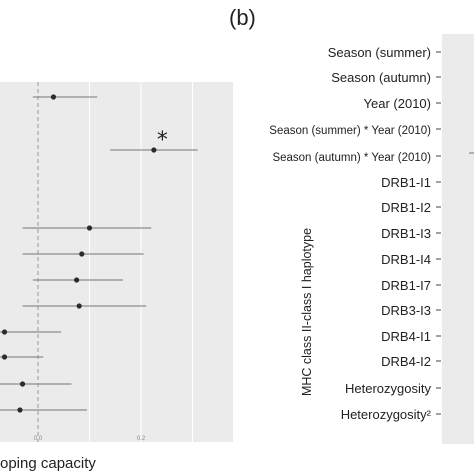 The height and width of the screenshot is (474, 474). I want to click on category-label: DRB4-I2, so click(406, 361).